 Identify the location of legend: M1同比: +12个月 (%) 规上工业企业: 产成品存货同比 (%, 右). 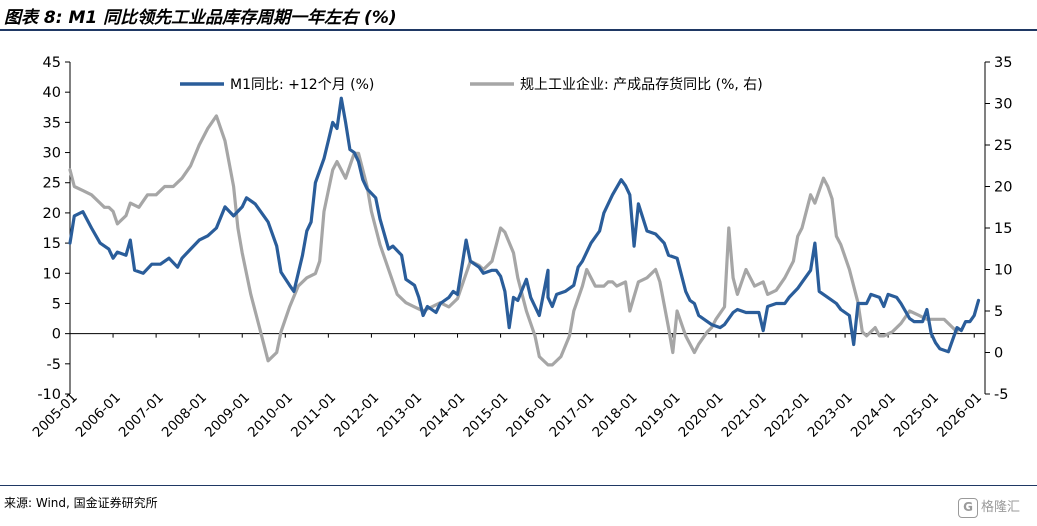
(471, 84).